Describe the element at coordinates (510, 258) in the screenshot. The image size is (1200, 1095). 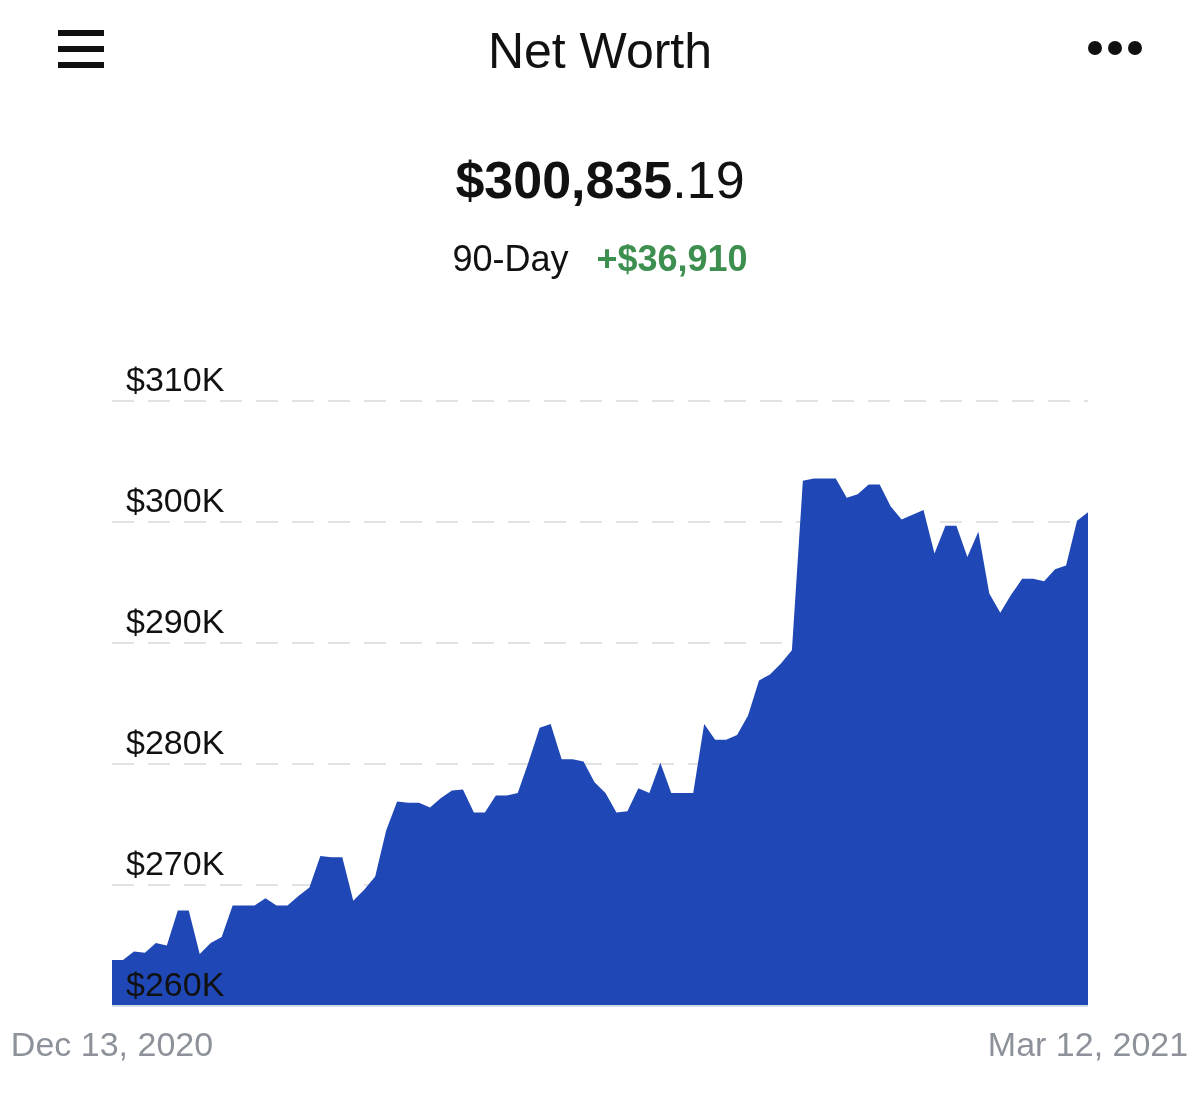
I see `text: 90-Day` at that location.